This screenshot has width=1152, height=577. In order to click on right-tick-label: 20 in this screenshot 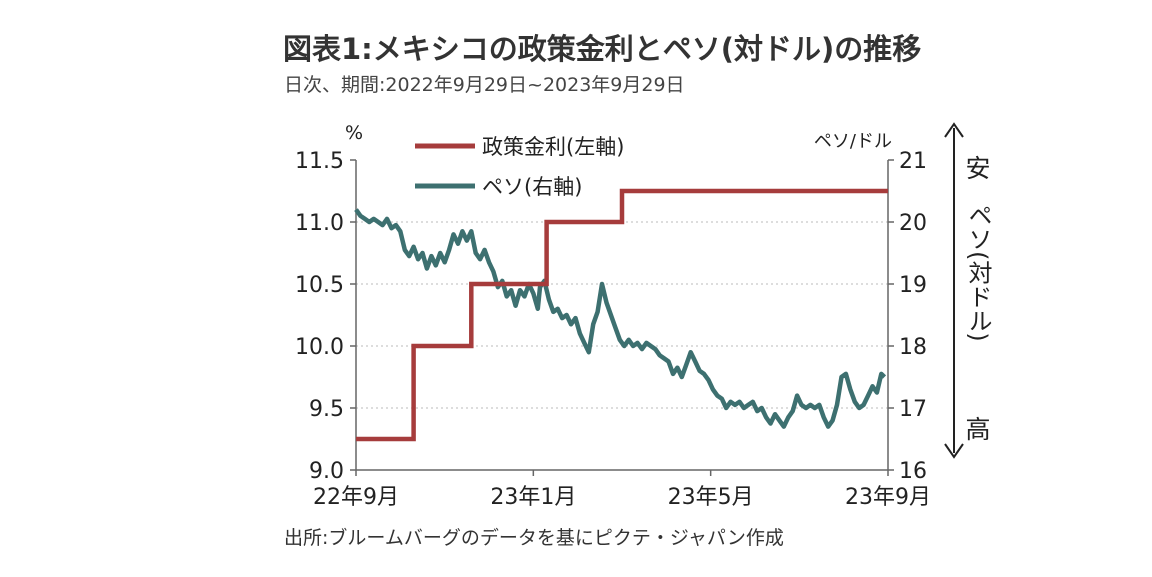, I will do `click(913, 223)`.